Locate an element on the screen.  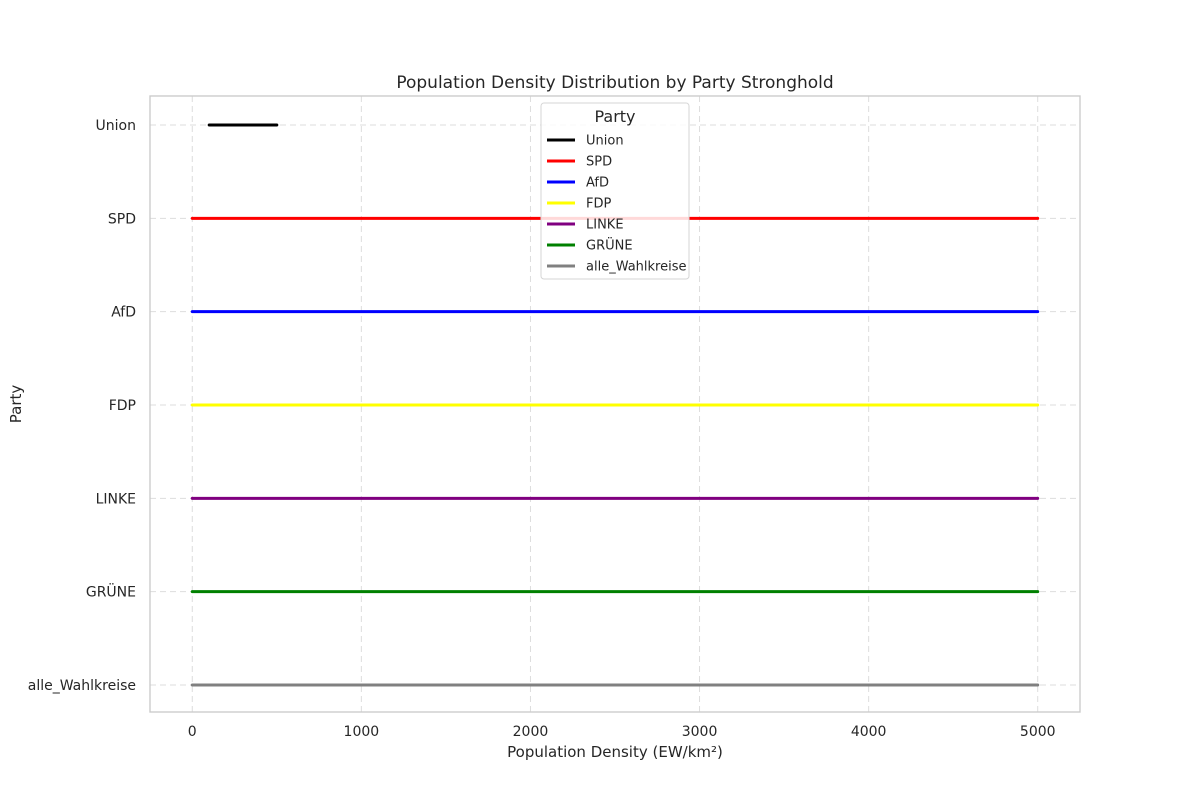
y-tick-label: Union is located at coordinates (116, 126).